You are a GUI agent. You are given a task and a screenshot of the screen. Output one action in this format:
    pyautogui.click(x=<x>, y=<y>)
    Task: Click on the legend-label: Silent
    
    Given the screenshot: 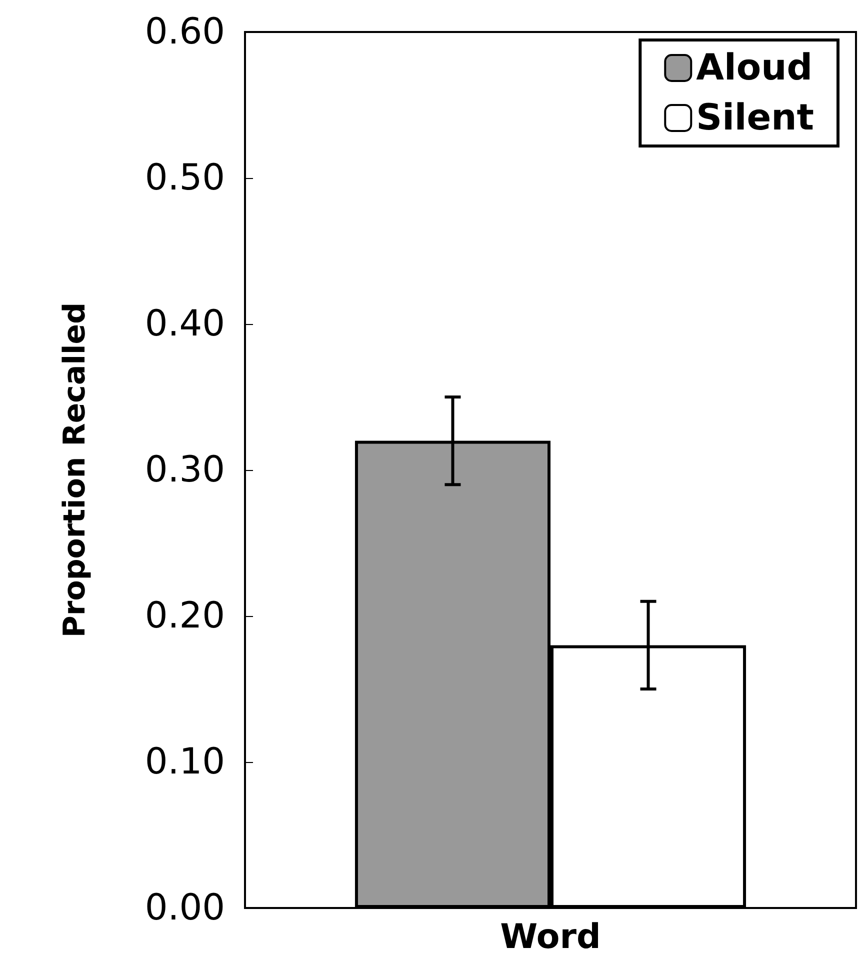 What is the action you would take?
    pyautogui.click(x=755, y=118)
    